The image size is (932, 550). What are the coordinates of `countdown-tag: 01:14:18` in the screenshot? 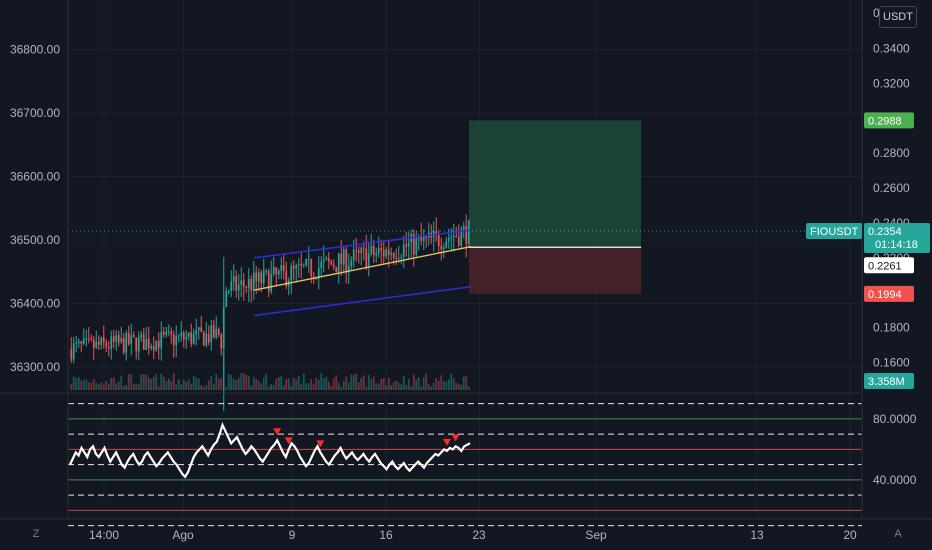 It's located at (896, 245).